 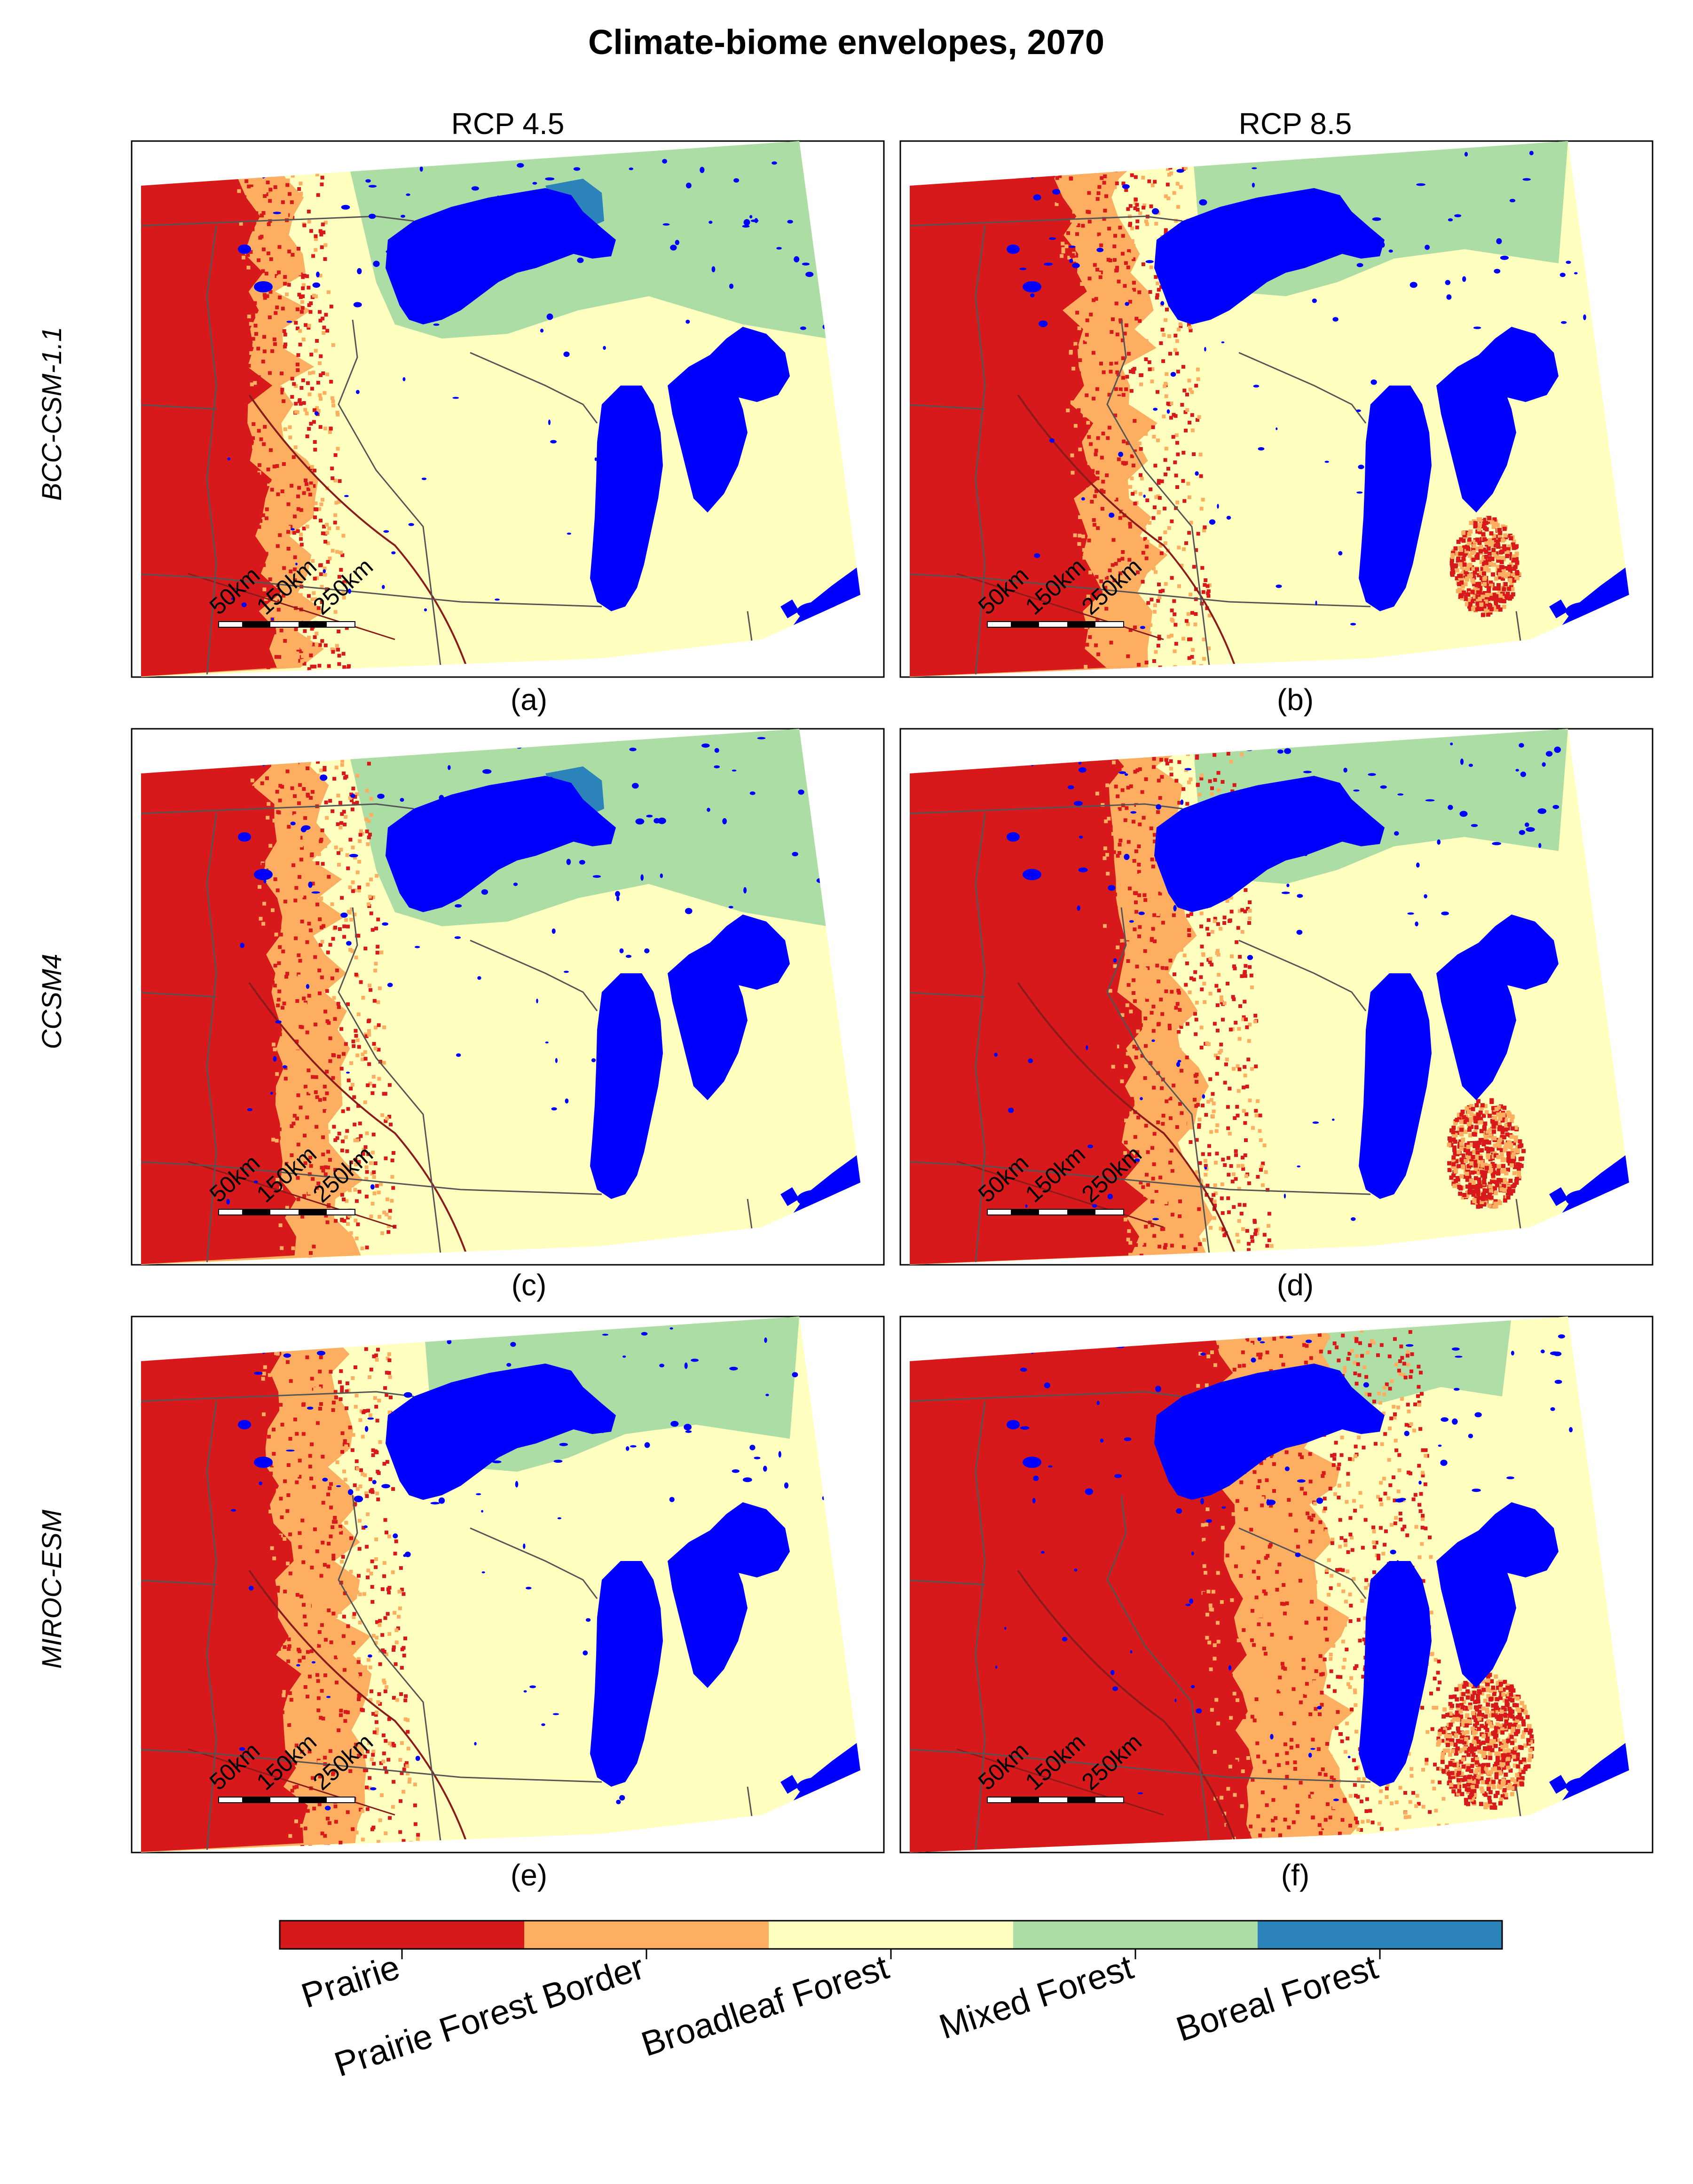 What do you see at coordinates (52, 414) in the screenshot?
I see `row-label-bcc: BCC-CSM-1.1` at bounding box center [52, 414].